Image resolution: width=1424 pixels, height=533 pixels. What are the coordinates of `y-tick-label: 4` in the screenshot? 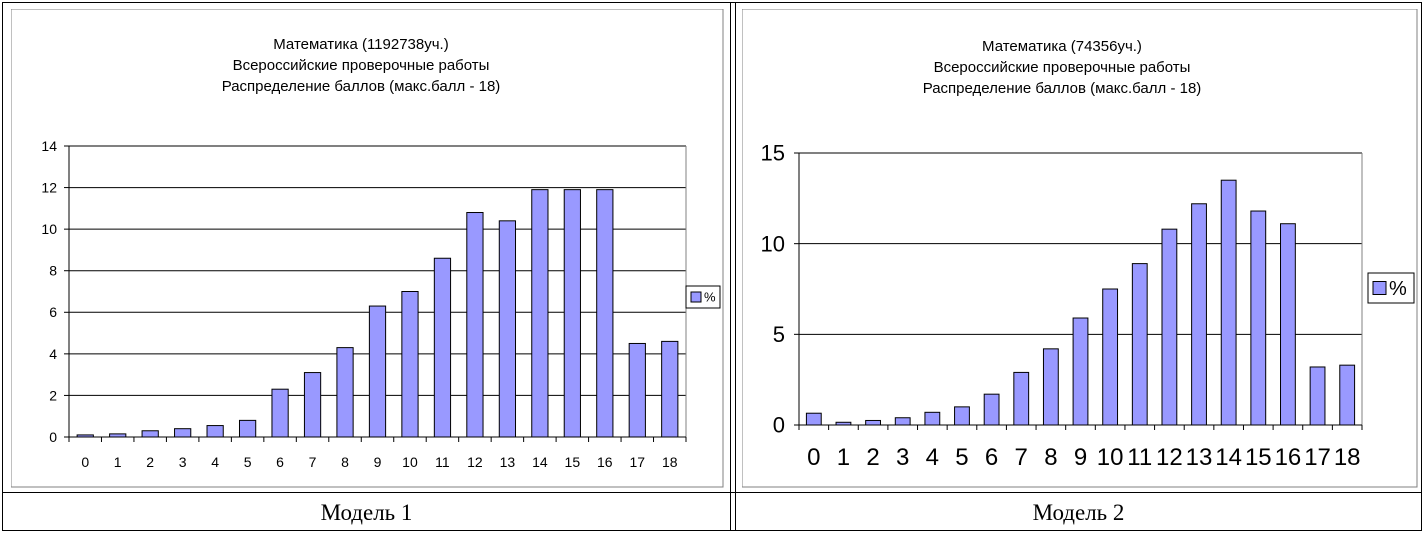 It's located at (53, 354).